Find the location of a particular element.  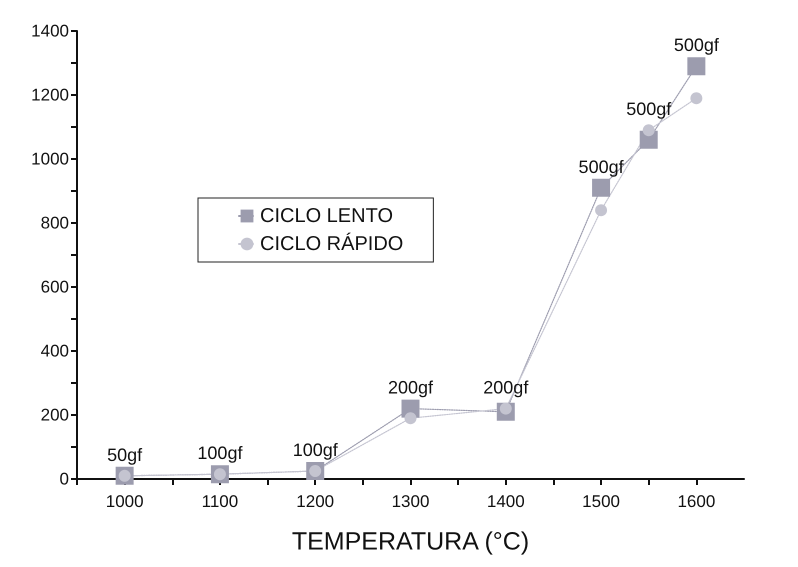

y-tick-label: 1400 is located at coordinates (50, 31).